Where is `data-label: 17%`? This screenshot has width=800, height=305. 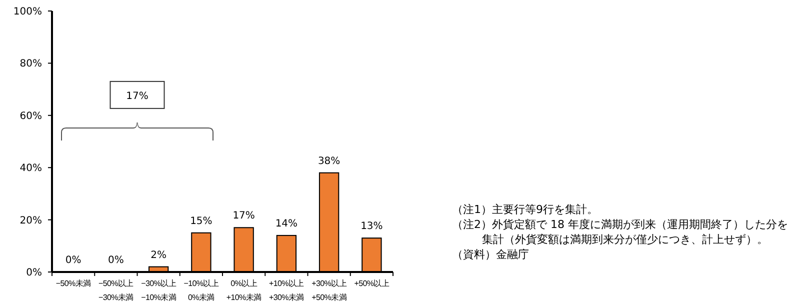 data-label: 17% is located at coordinates (243, 216).